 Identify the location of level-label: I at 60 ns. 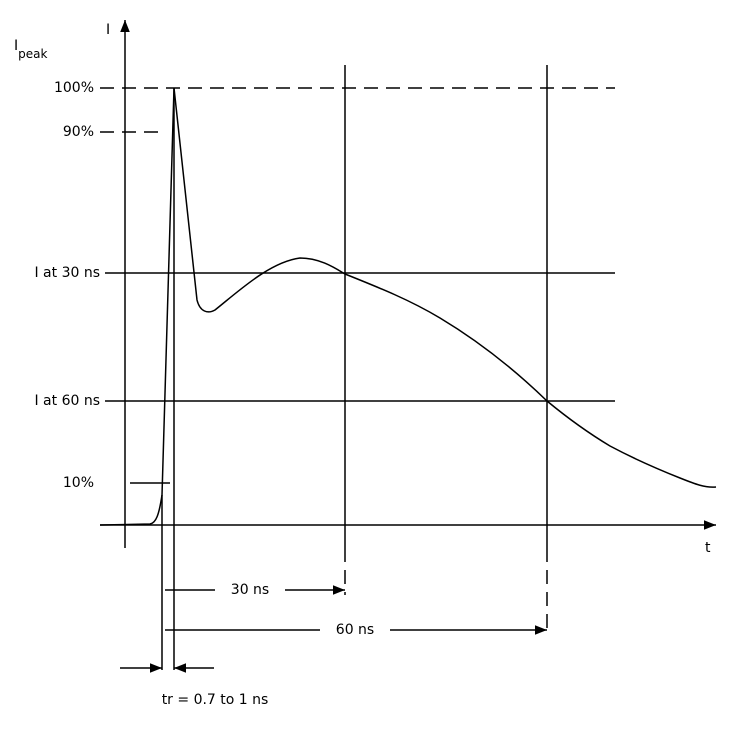
(67, 401).